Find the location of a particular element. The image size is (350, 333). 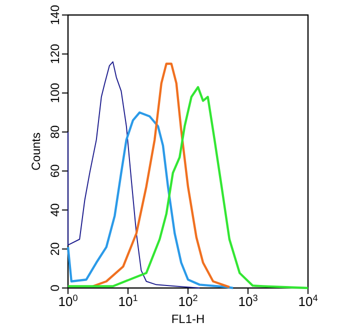

x-tick-label: 10$^{1}$ is located at coordinates (128, 301).